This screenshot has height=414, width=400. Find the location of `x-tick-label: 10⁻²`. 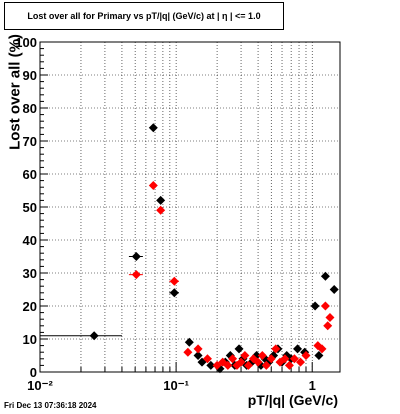

x-tick-label: 10⁻² is located at coordinates (40, 385).